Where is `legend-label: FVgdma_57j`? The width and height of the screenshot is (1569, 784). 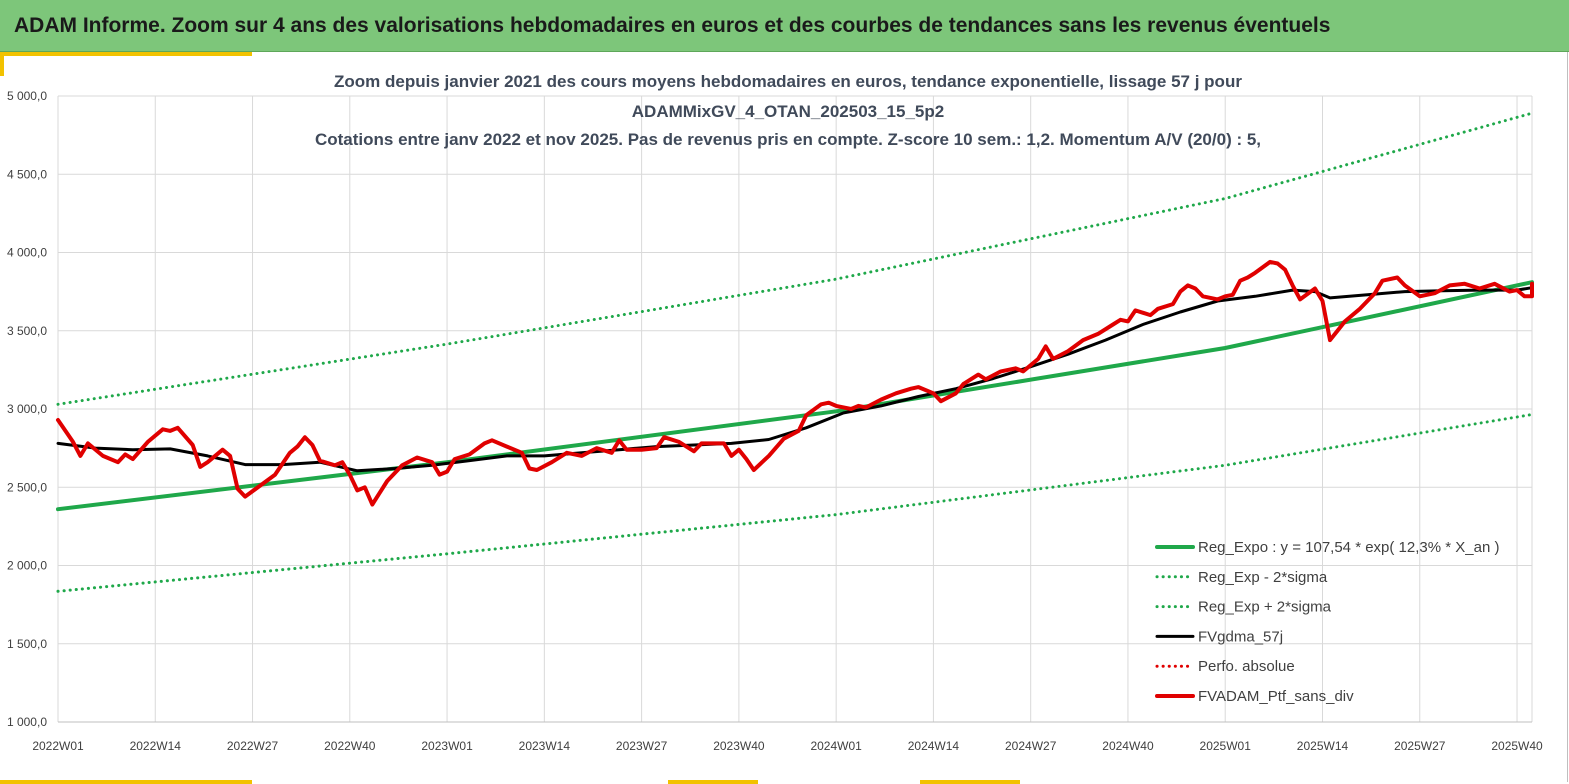
legend-label: FVgdma_57j is located at coordinates (1240, 636).